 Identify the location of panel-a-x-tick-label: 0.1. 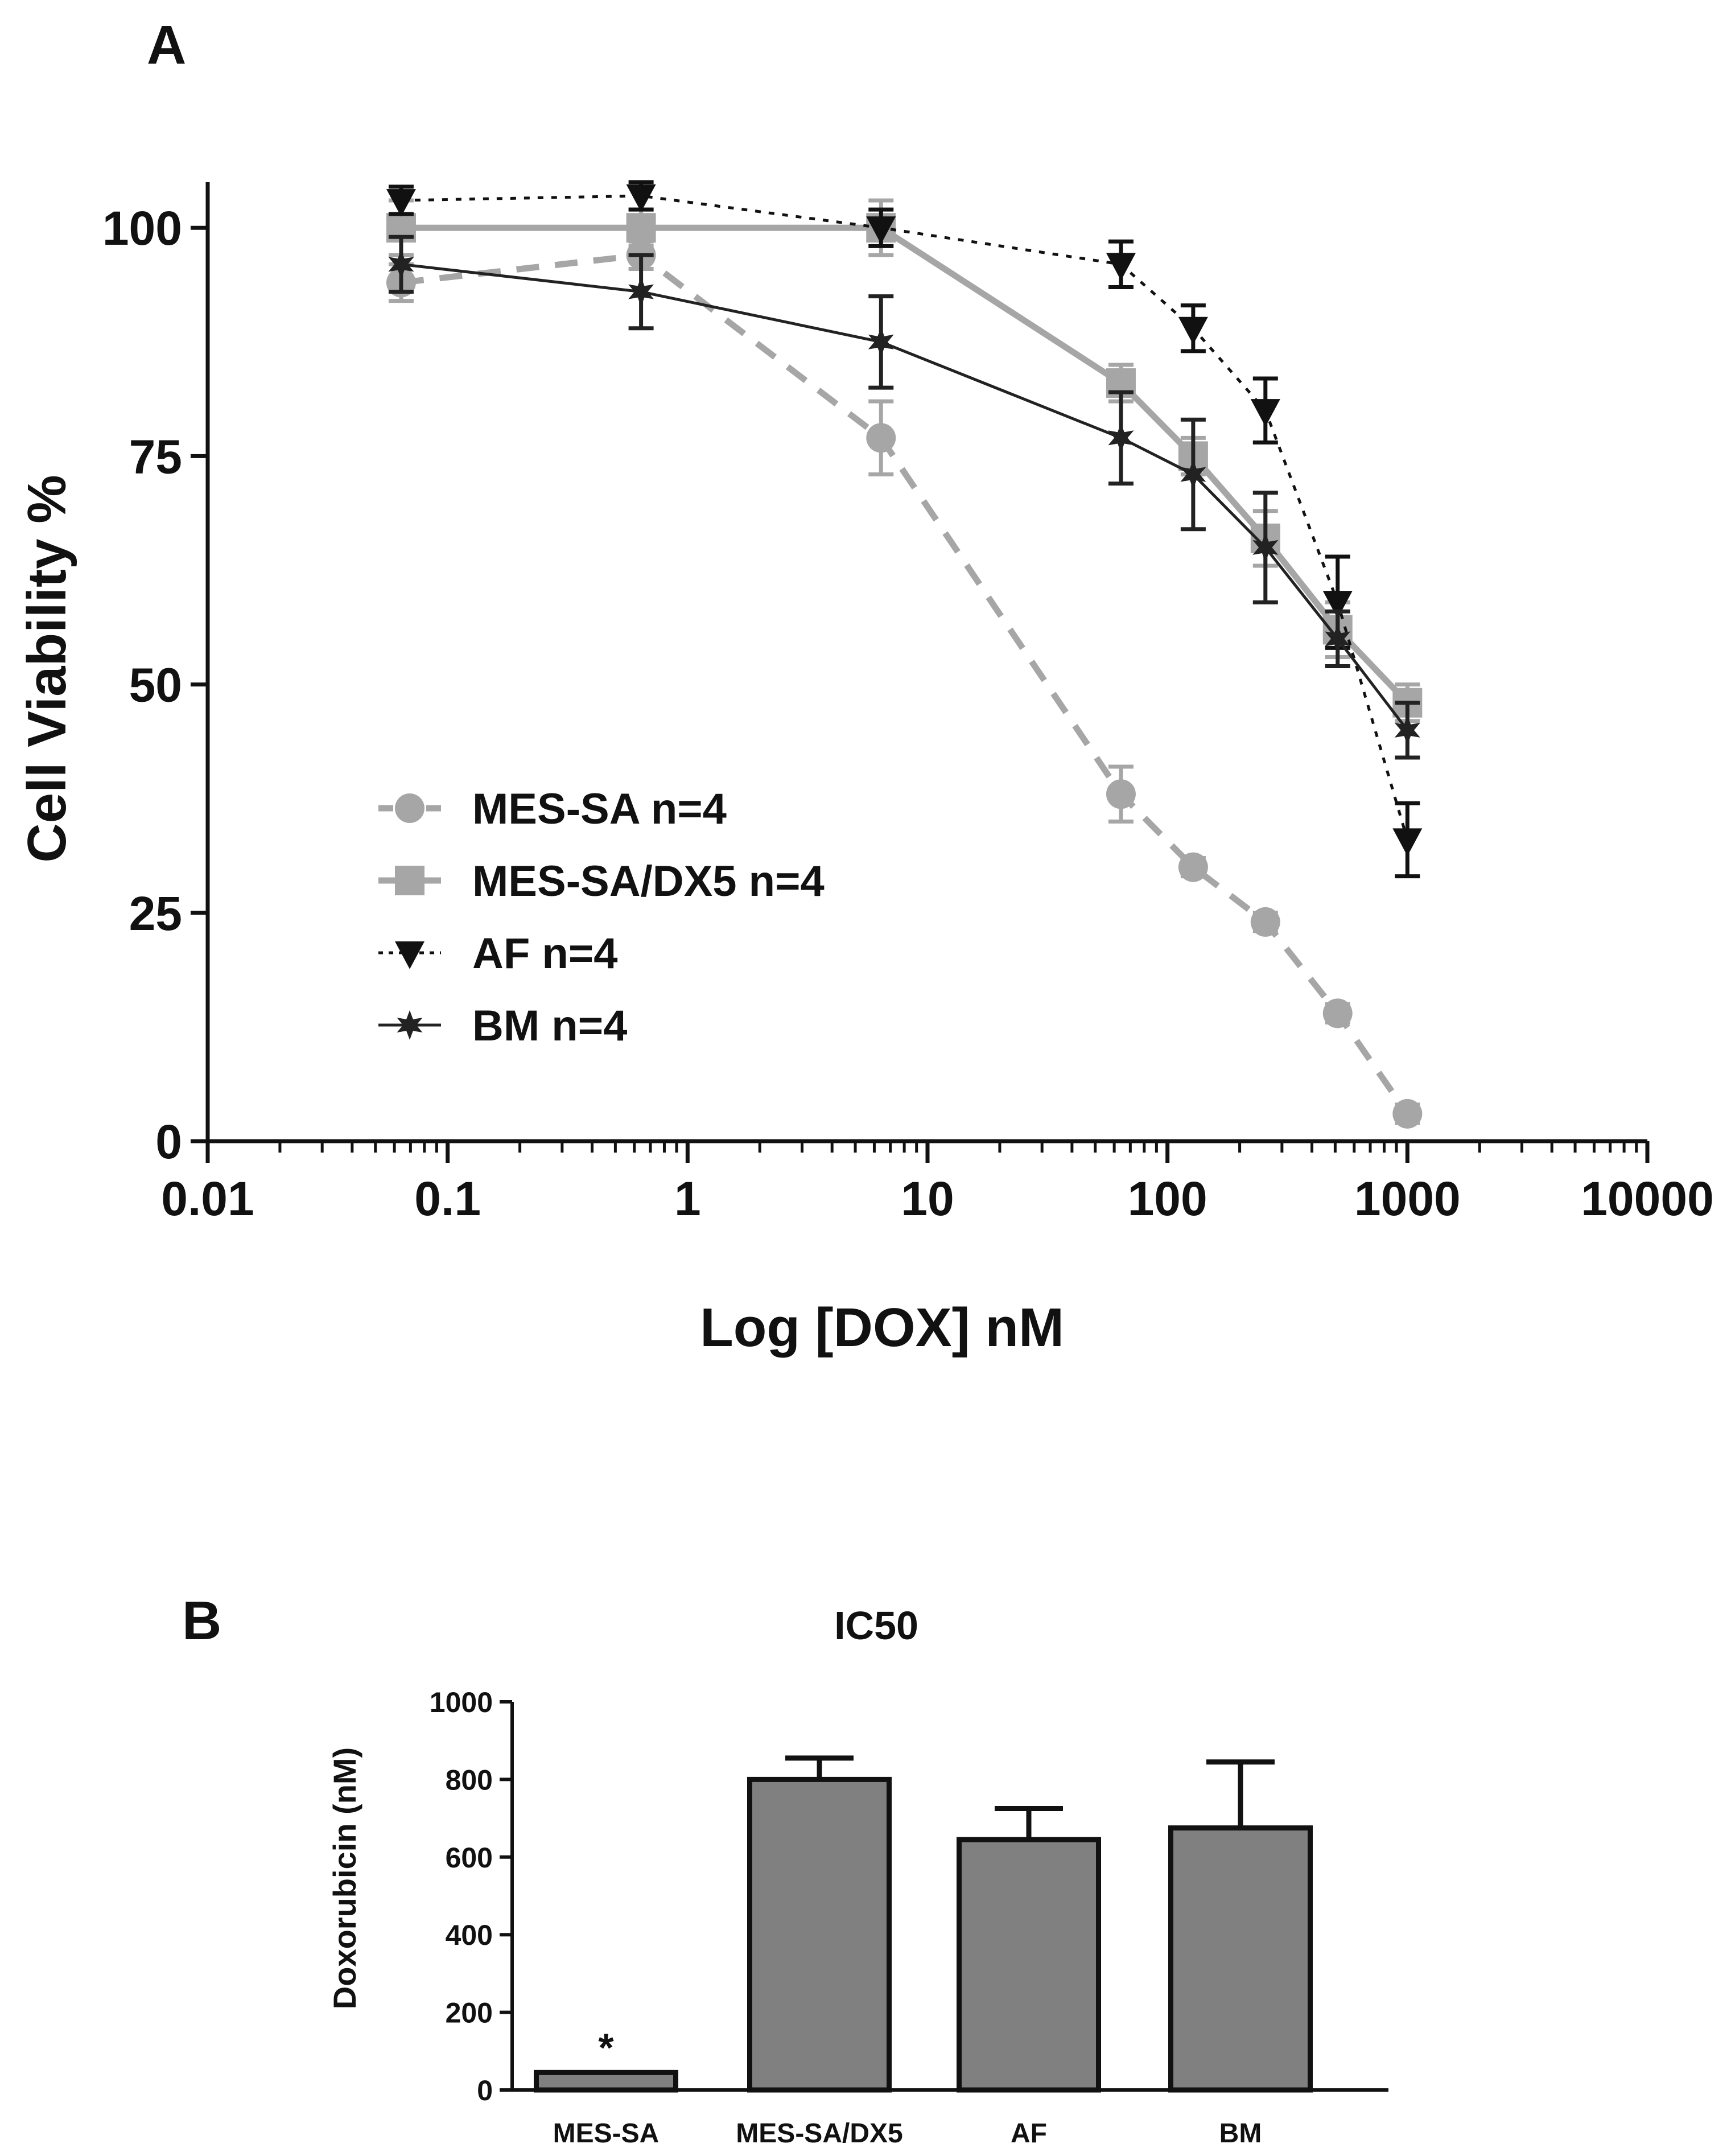
(447, 1198).